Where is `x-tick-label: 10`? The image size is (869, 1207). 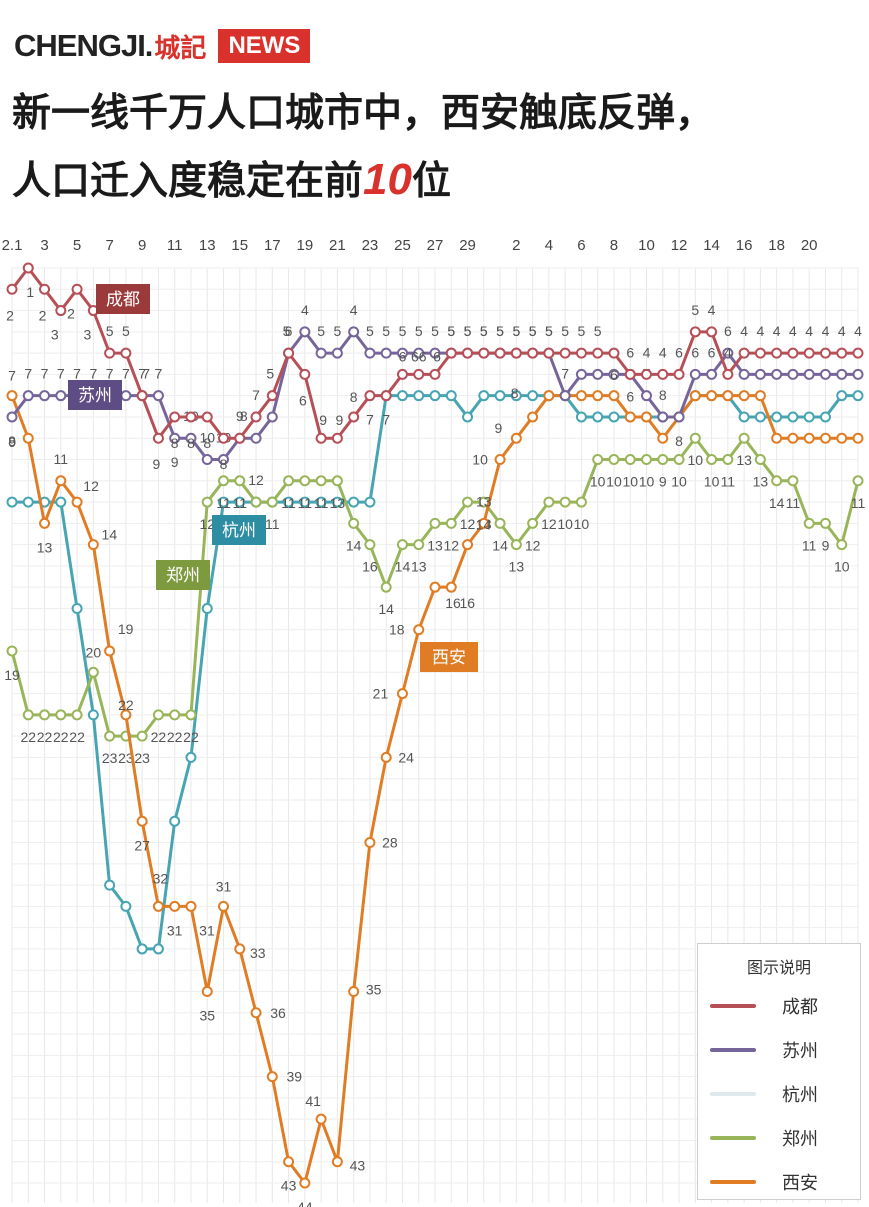
x-tick-label: 10 is located at coordinates (646, 245).